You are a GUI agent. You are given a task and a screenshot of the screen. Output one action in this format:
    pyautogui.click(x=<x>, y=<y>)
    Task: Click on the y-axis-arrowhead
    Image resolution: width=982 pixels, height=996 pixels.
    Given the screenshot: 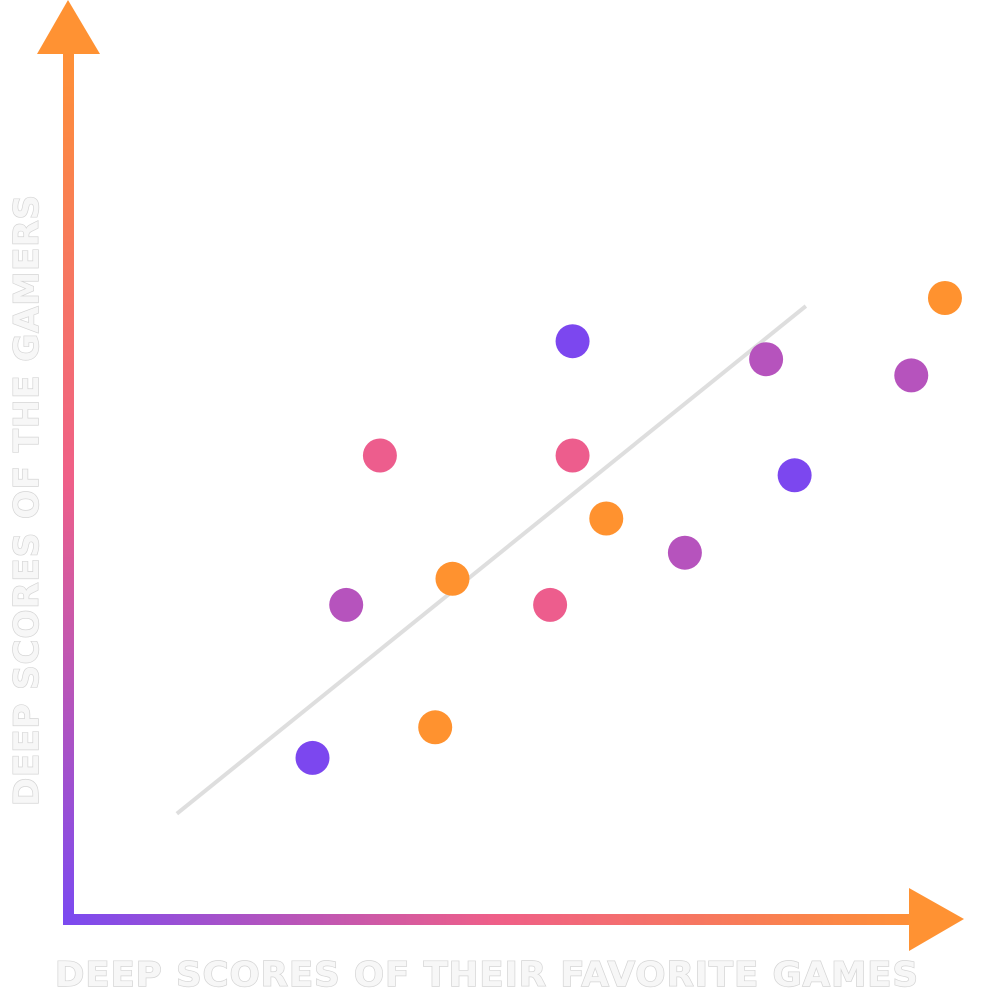 What is the action you would take?
    pyautogui.click(x=68, y=27)
    